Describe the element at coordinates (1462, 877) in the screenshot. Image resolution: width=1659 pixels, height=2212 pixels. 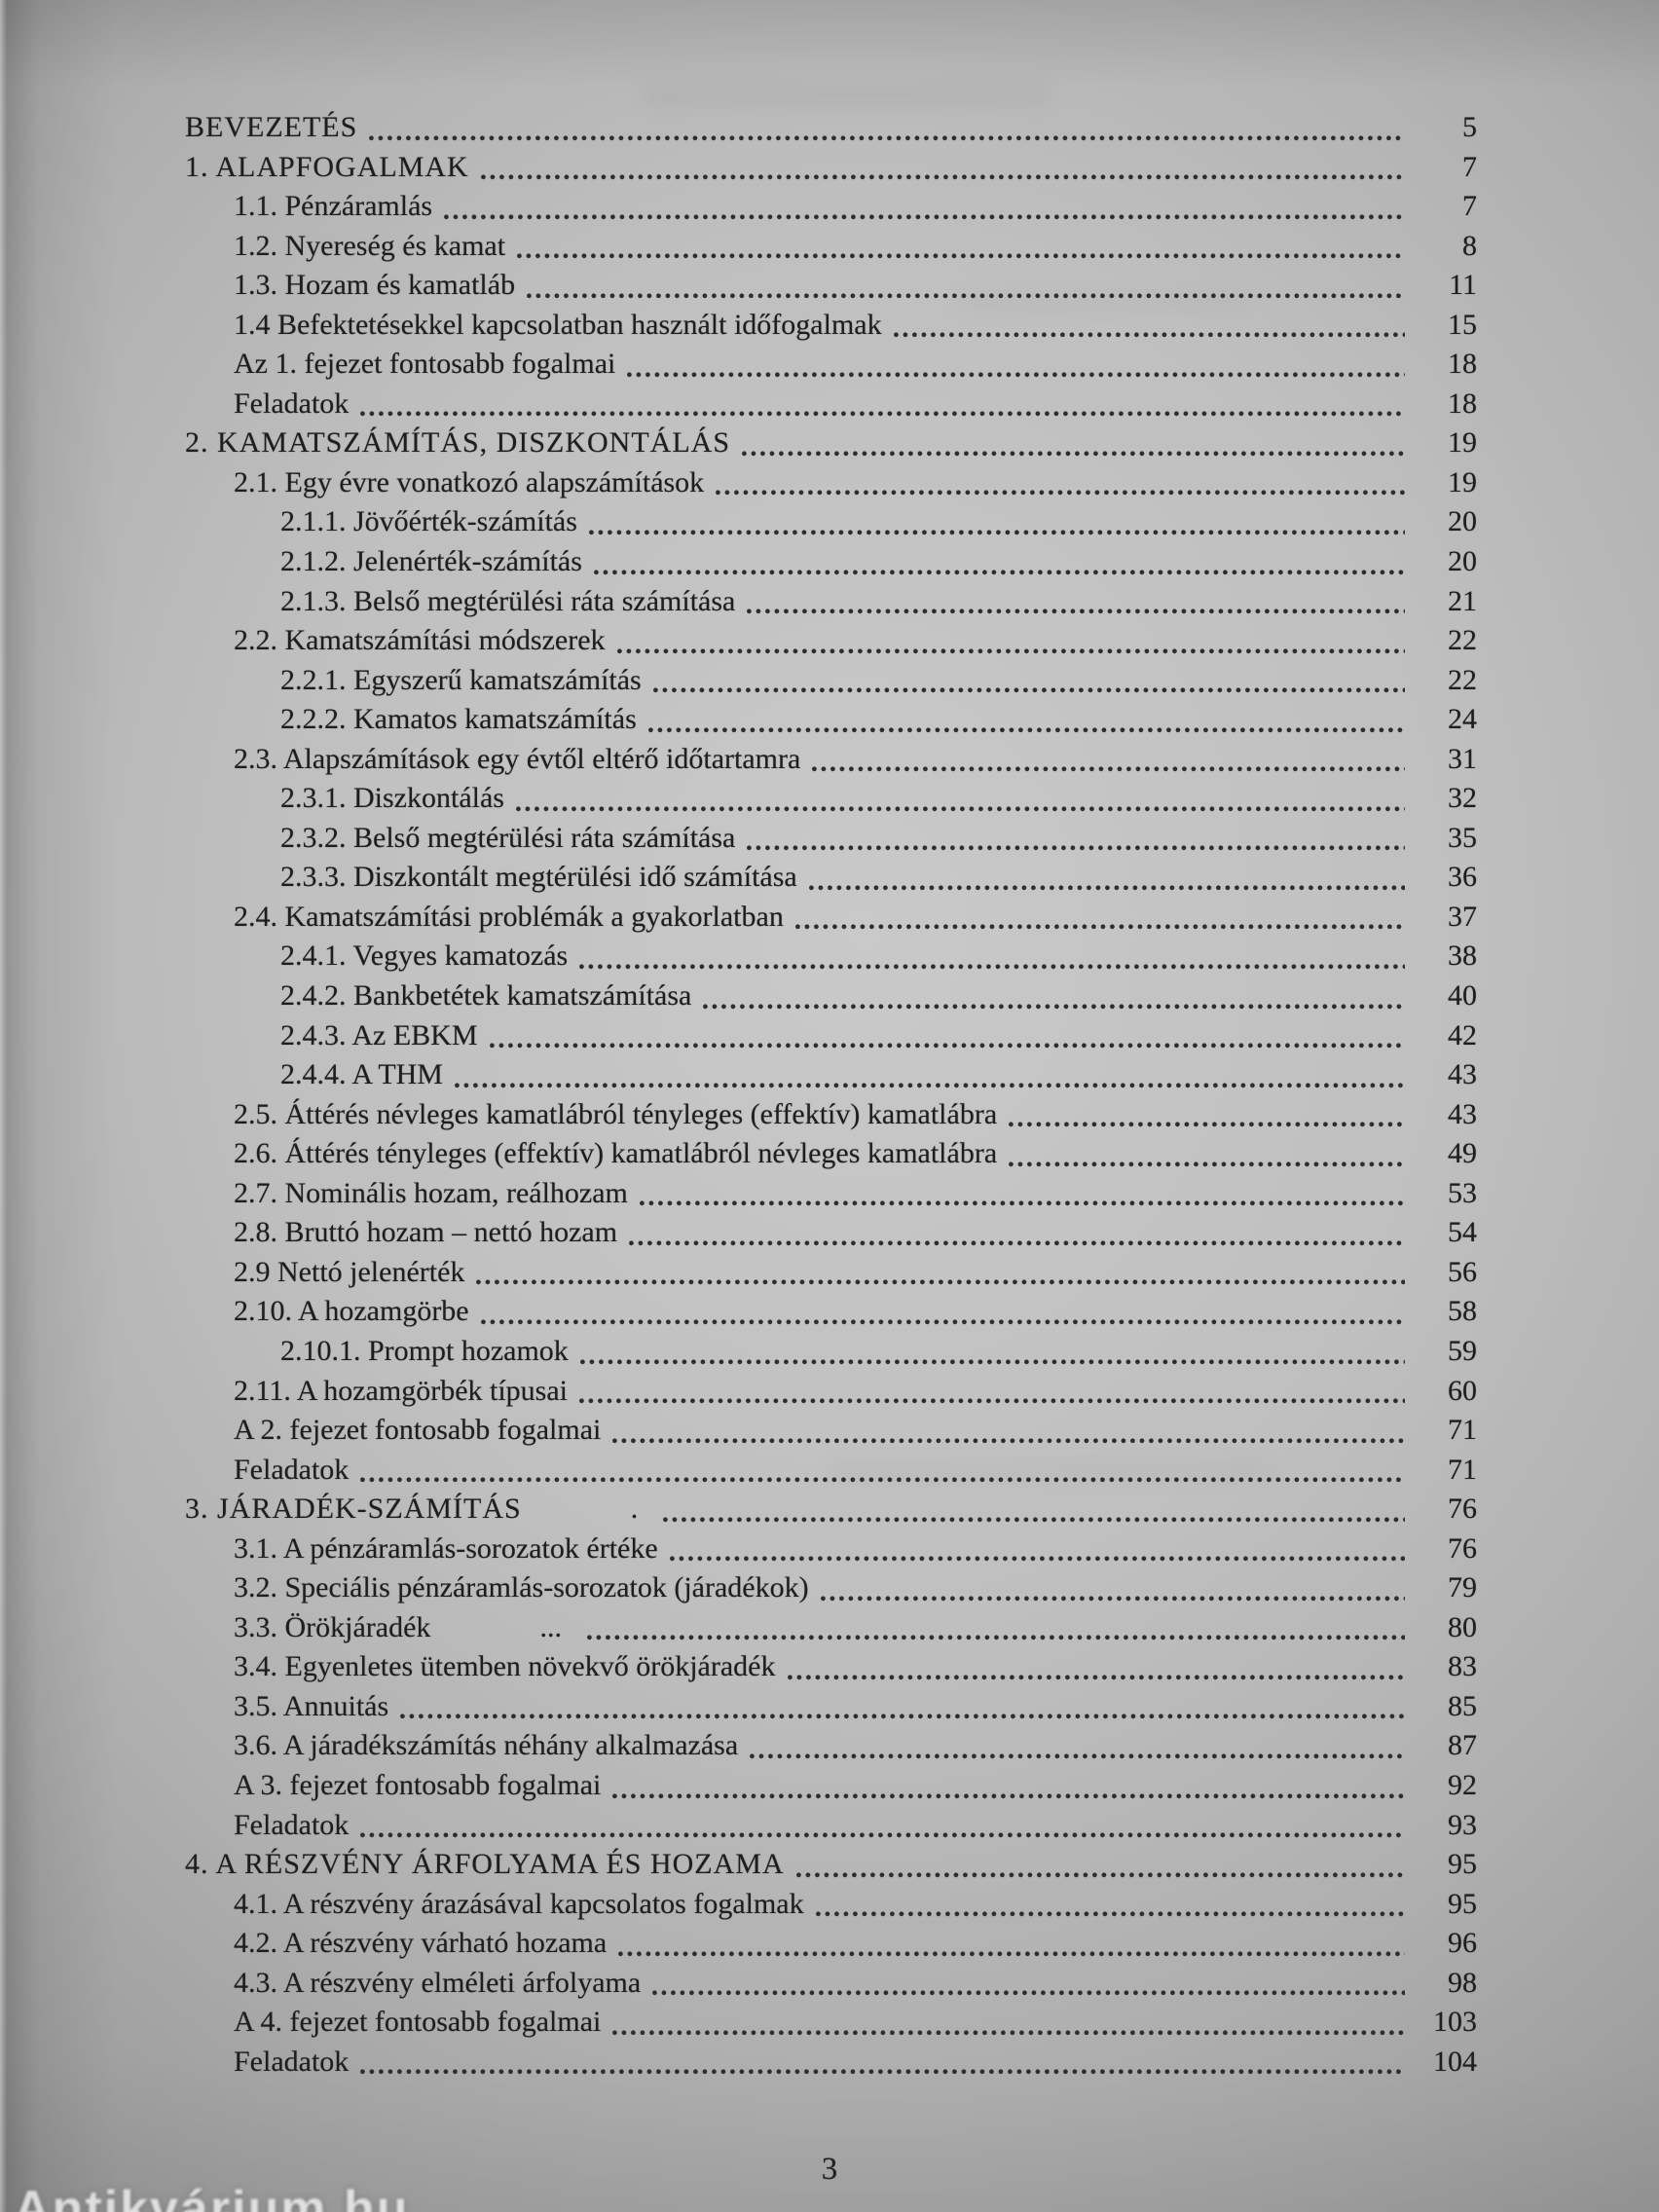
I see `toc-entry-page: 36` at that location.